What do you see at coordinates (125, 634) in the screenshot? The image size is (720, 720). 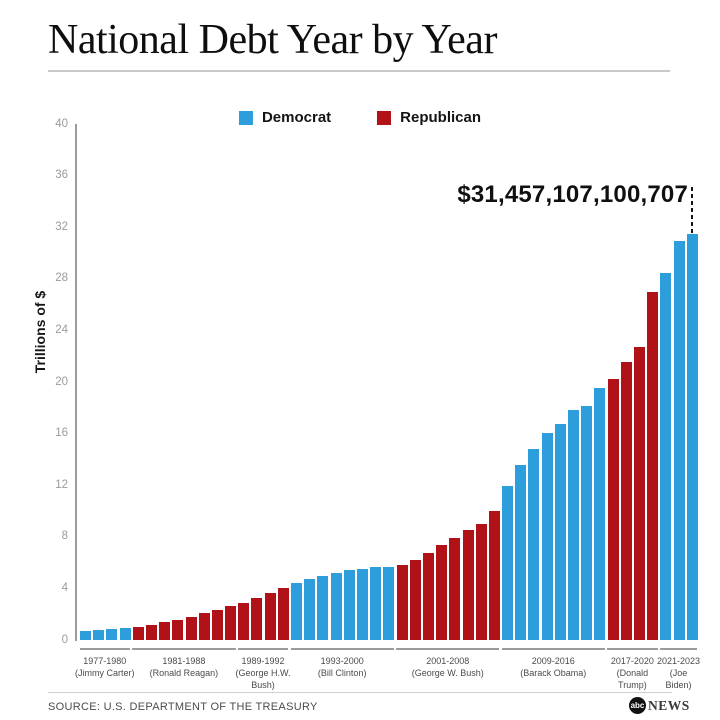 I see `bar-1980` at bounding box center [125, 634].